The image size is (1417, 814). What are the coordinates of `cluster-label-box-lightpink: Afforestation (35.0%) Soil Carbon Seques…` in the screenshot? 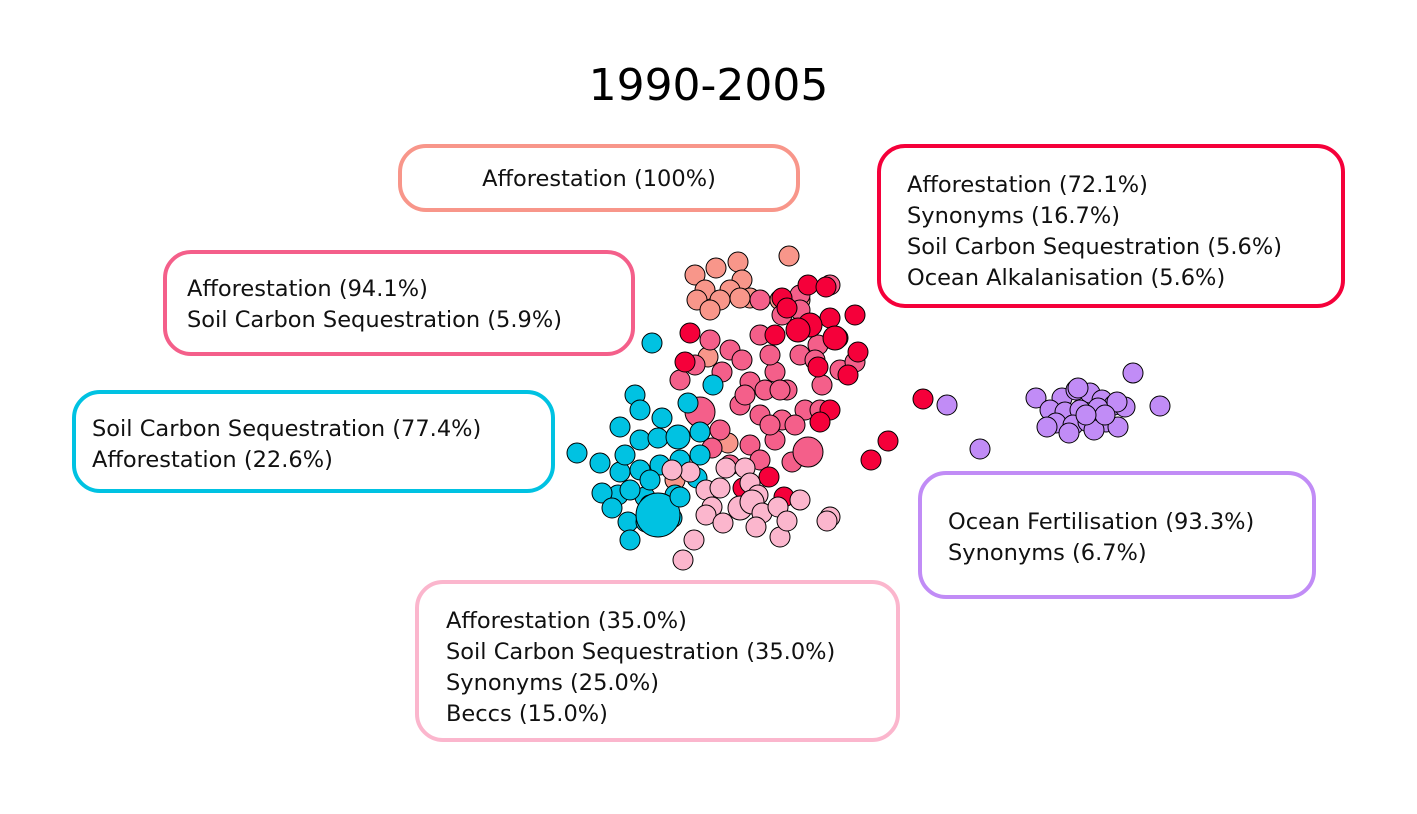 It's located at (657, 661).